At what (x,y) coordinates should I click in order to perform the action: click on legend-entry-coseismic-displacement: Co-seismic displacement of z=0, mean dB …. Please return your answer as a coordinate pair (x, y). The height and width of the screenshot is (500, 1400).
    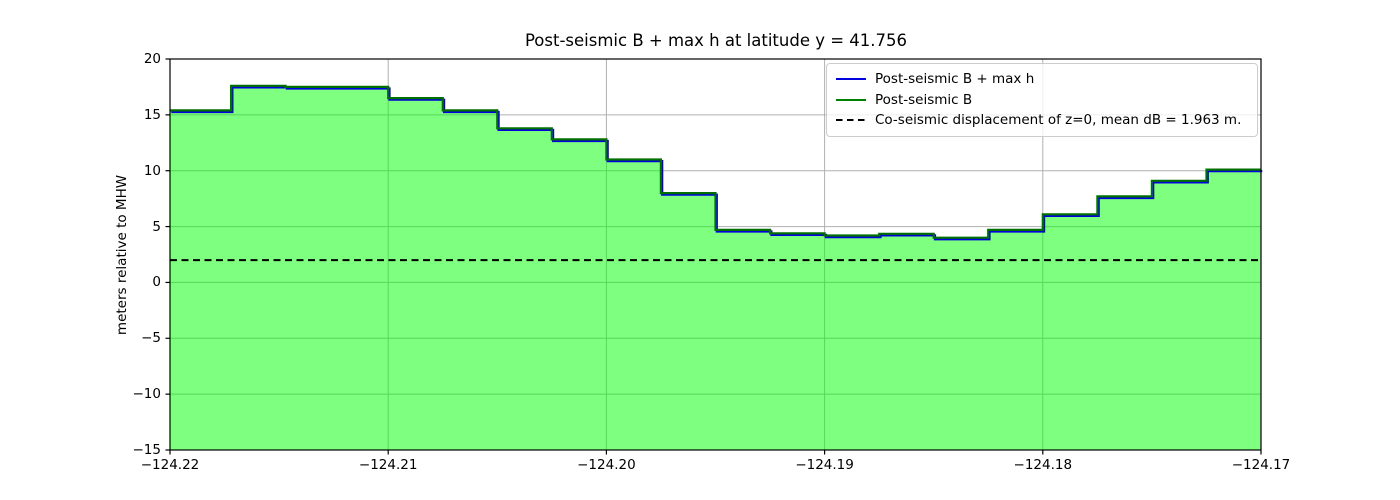
    Looking at the image, I should click on (1042, 120).